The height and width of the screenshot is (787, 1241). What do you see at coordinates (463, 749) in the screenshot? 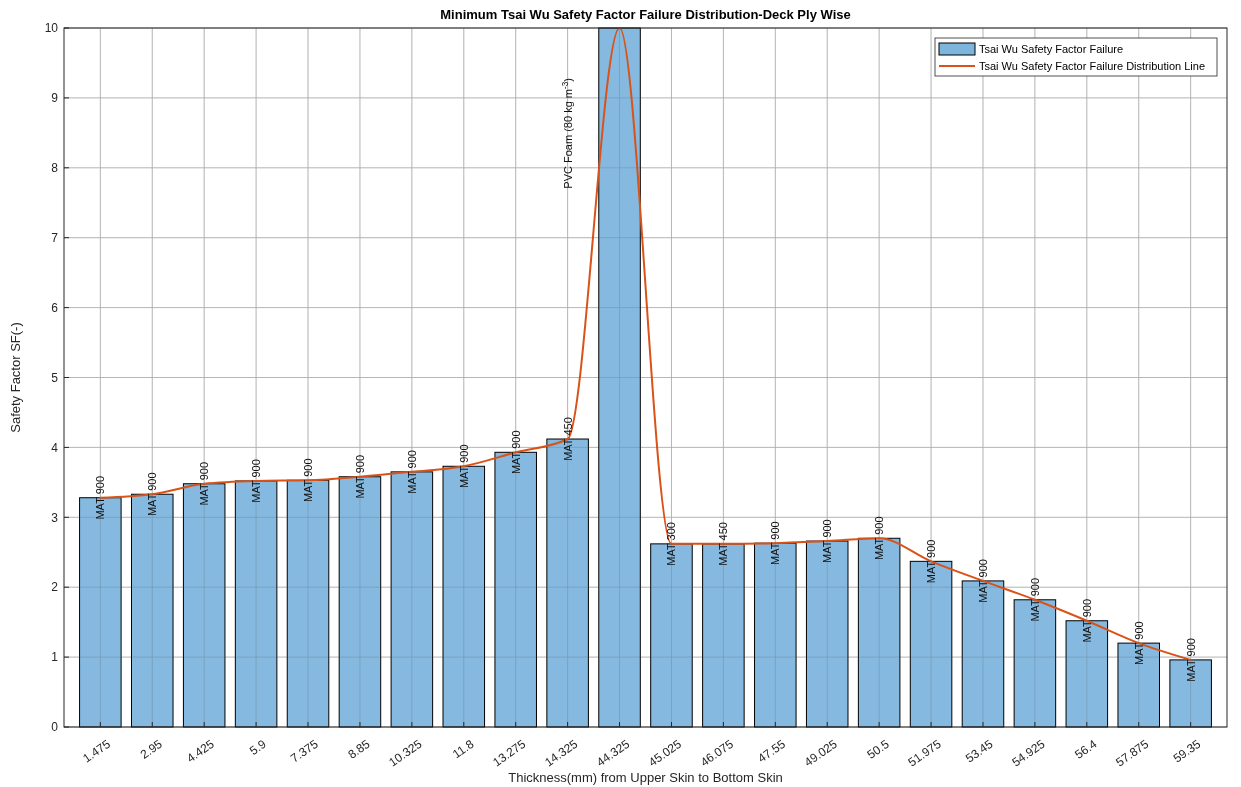
I see `x-tick-label: 11.8` at bounding box center [463, 749].